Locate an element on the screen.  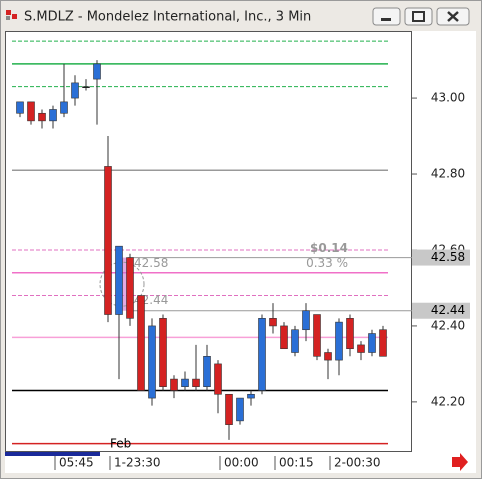
percent-annotation: 0.33 % is located at coordinates (327, 263).